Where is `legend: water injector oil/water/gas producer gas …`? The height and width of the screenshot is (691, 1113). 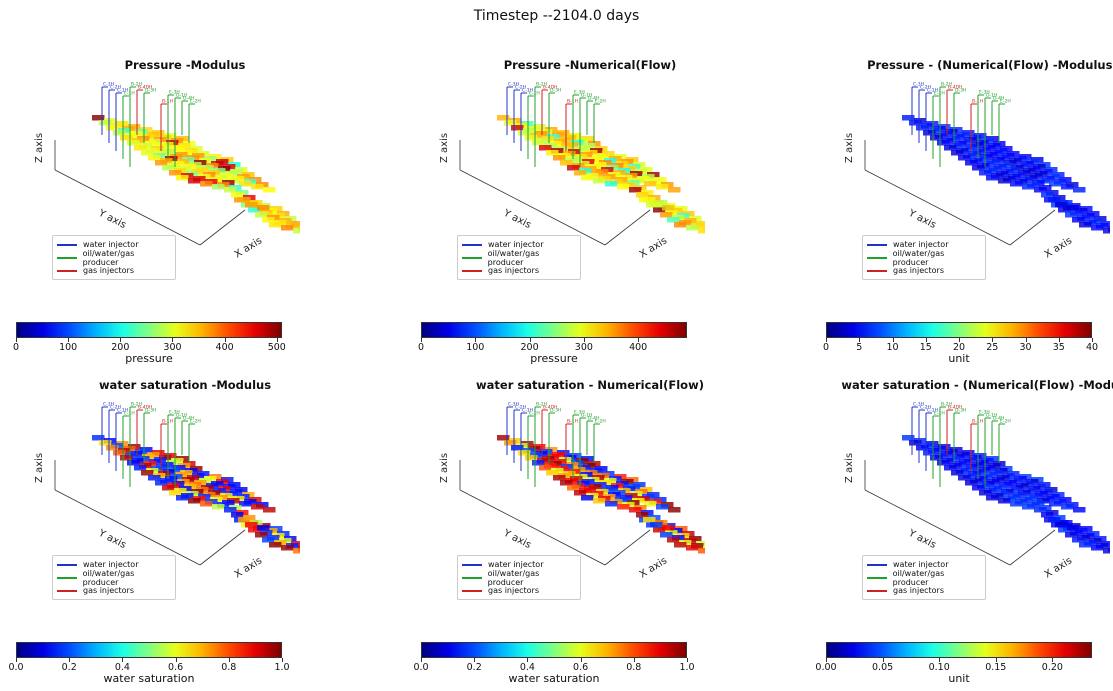 legend: water injector oil/water/gas producer gas … is located at coordinates (114, 577).